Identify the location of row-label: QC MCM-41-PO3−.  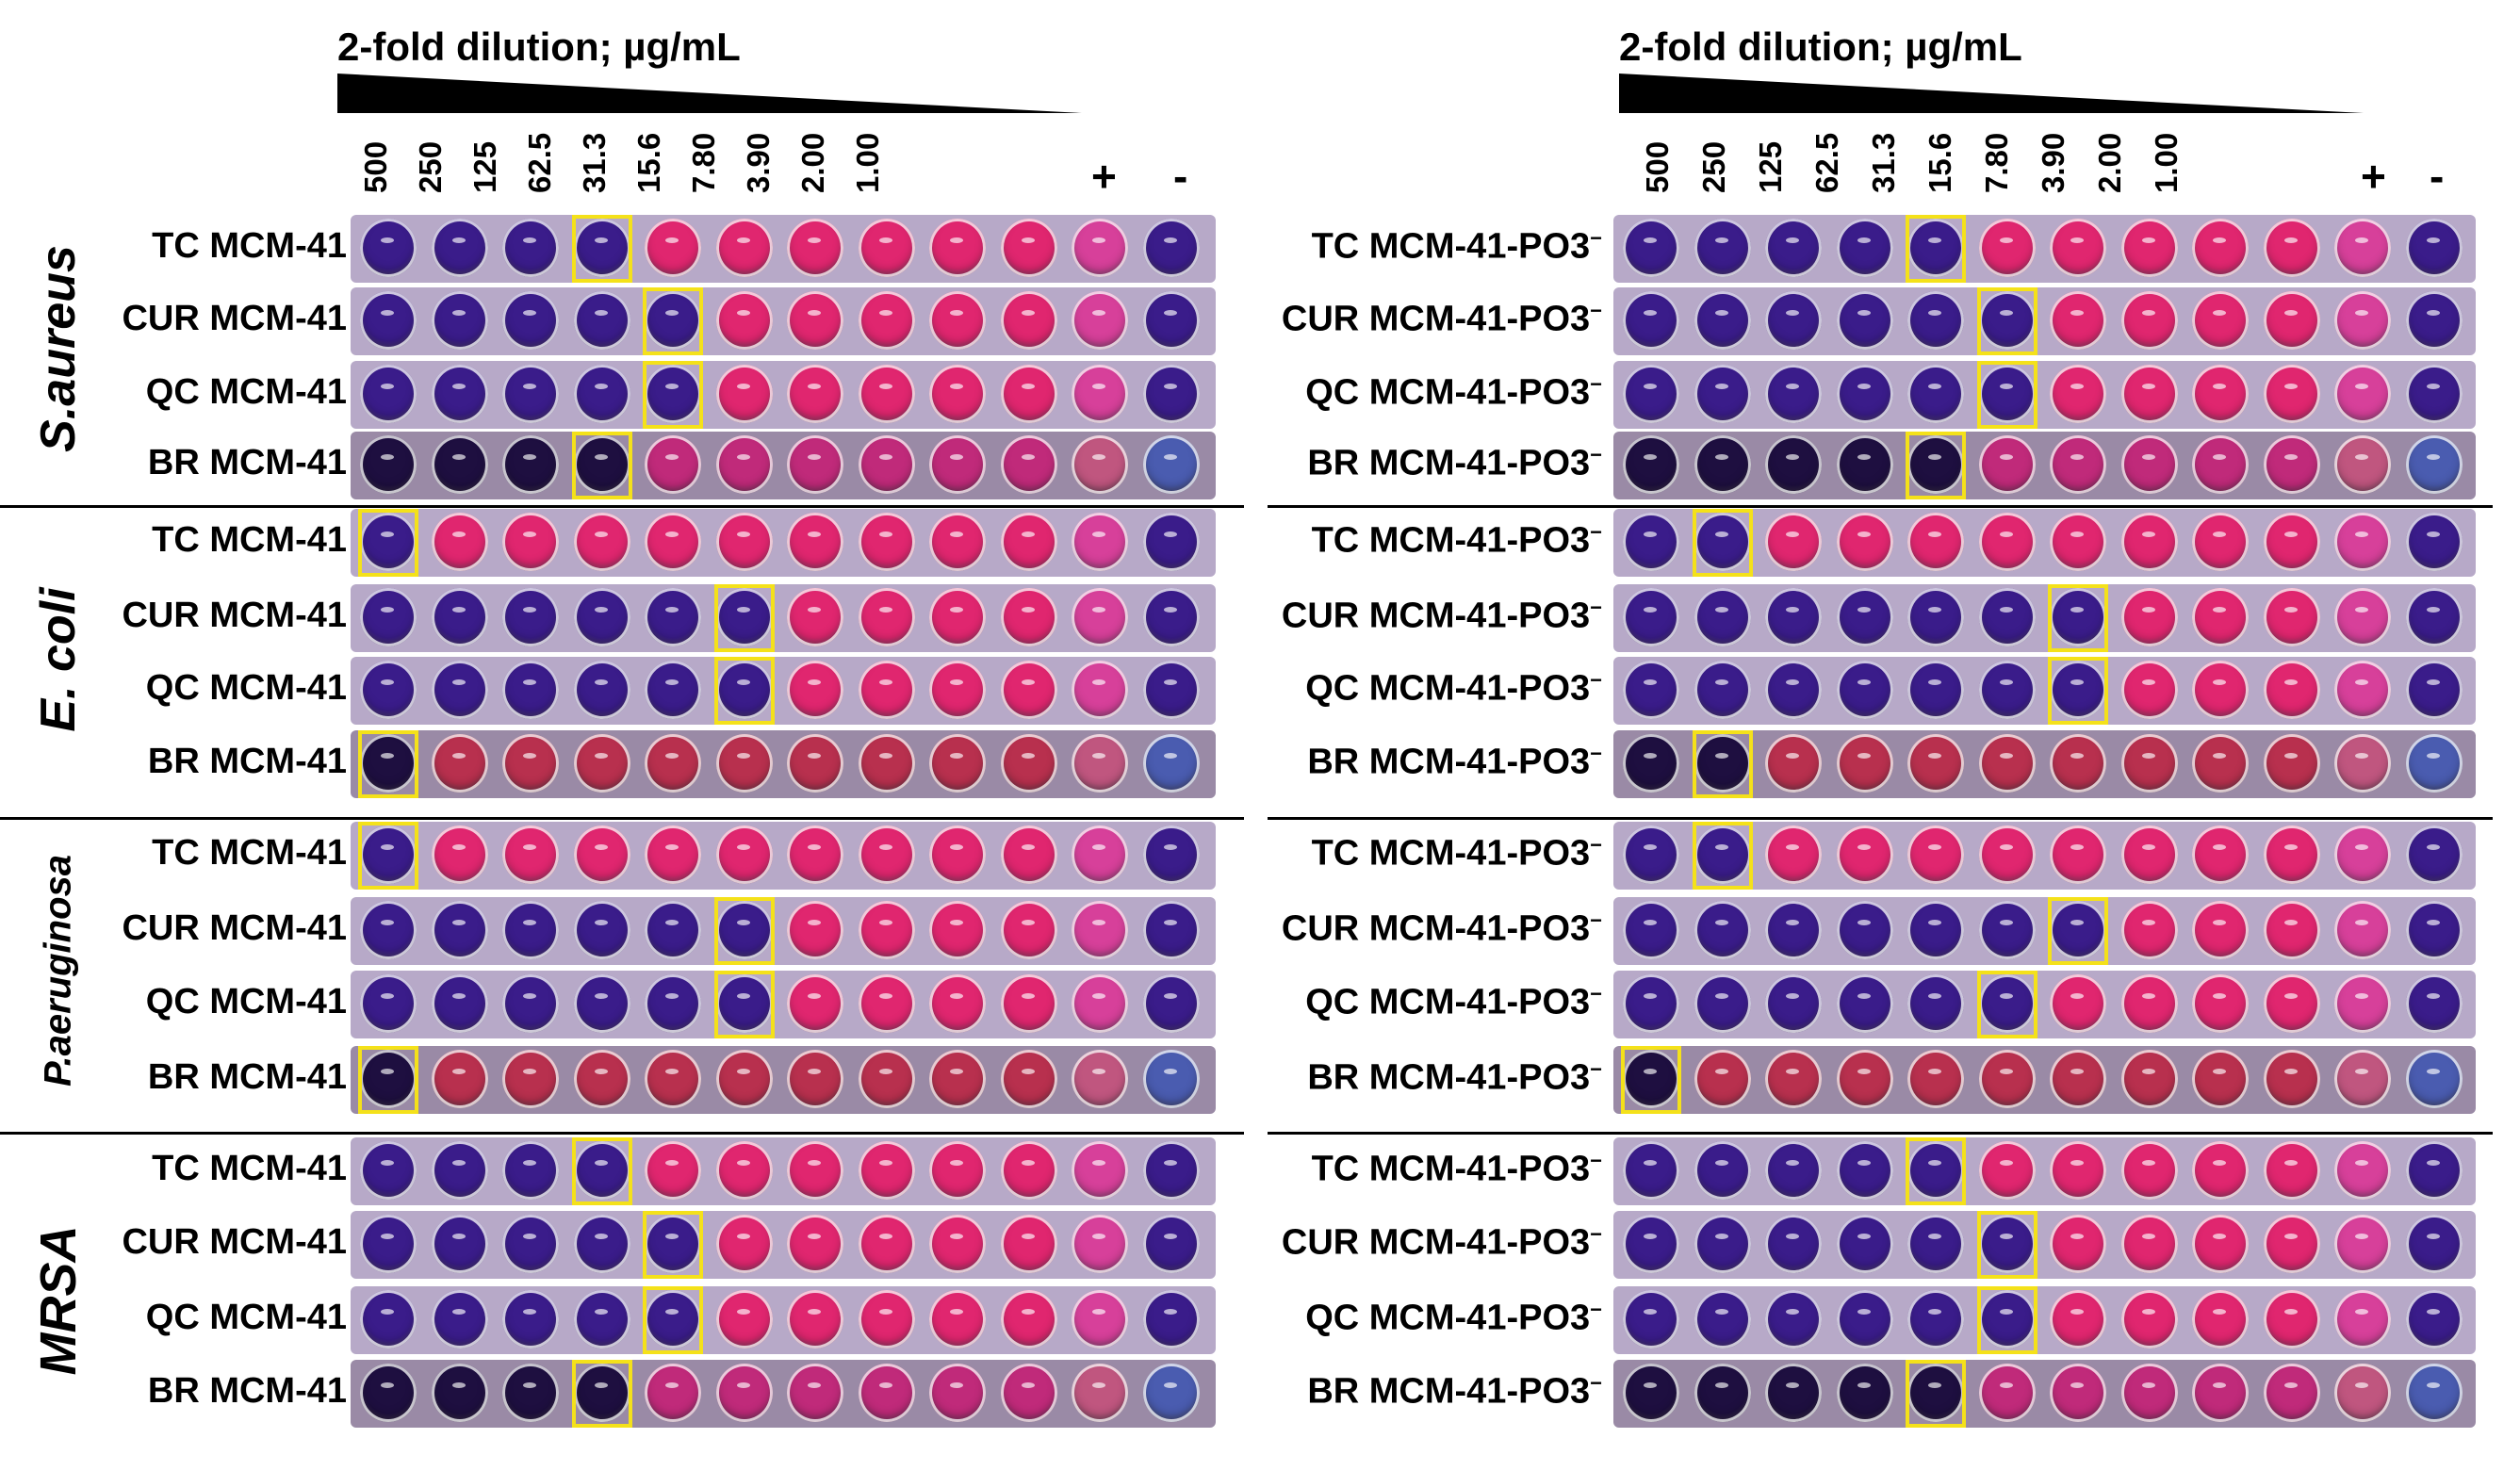
(1453, 1318).